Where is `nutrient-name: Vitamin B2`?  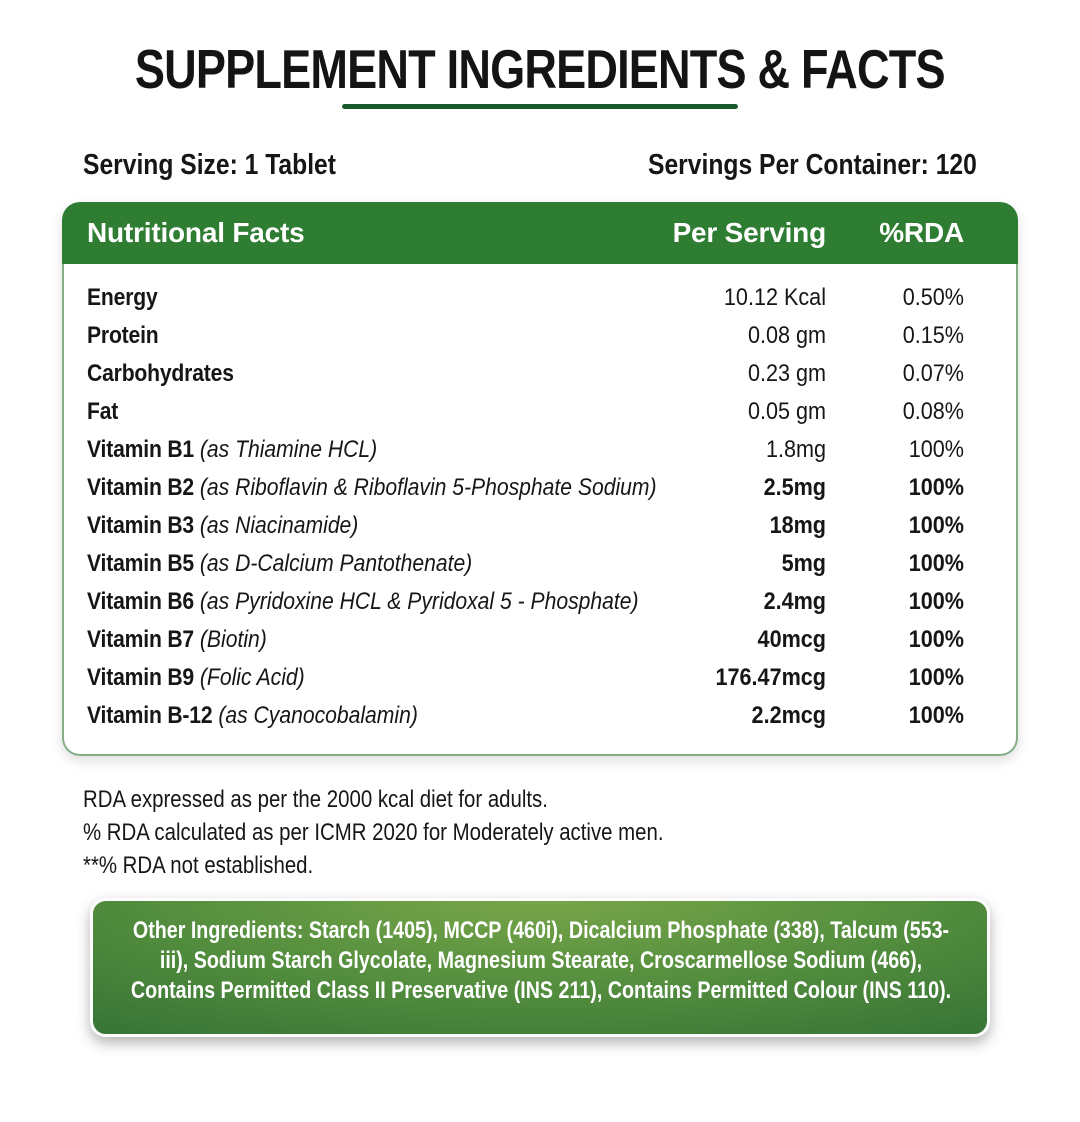 nutrient-name: Vitamin B2 is located at coordinates (141, 487).